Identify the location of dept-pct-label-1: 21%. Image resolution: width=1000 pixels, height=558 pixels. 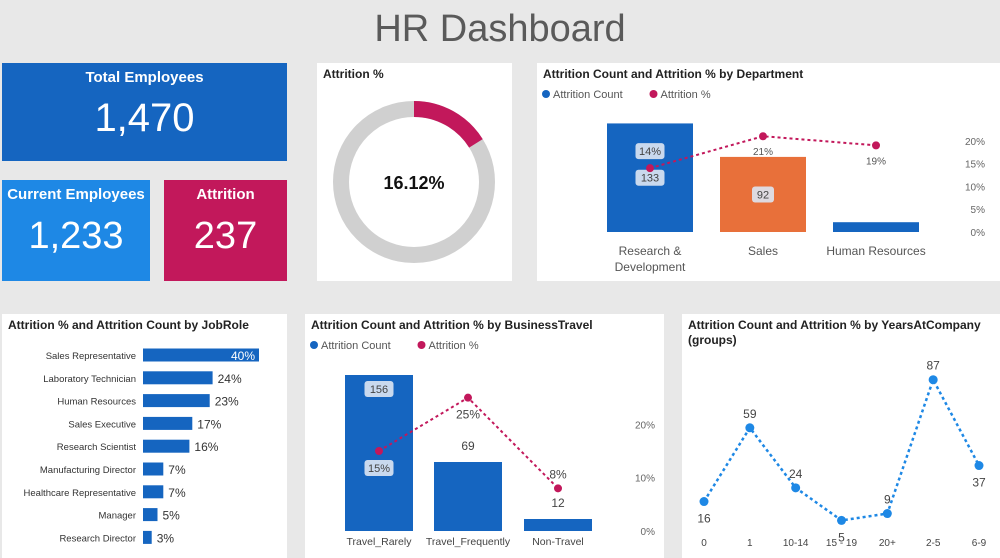
(763, 152).